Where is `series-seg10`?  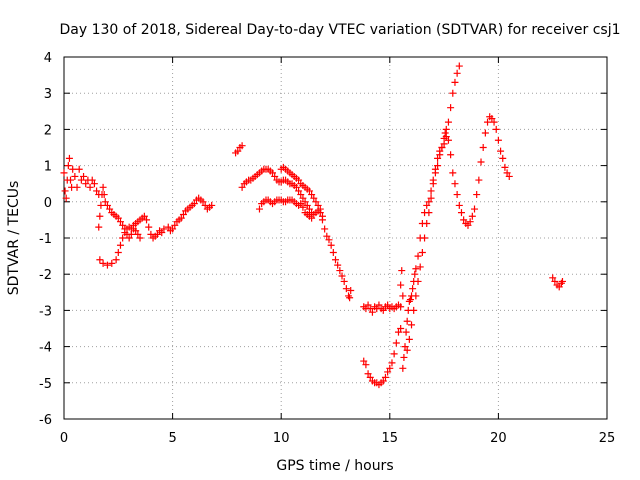 series-seg10 is located at coordinates (382, 308).